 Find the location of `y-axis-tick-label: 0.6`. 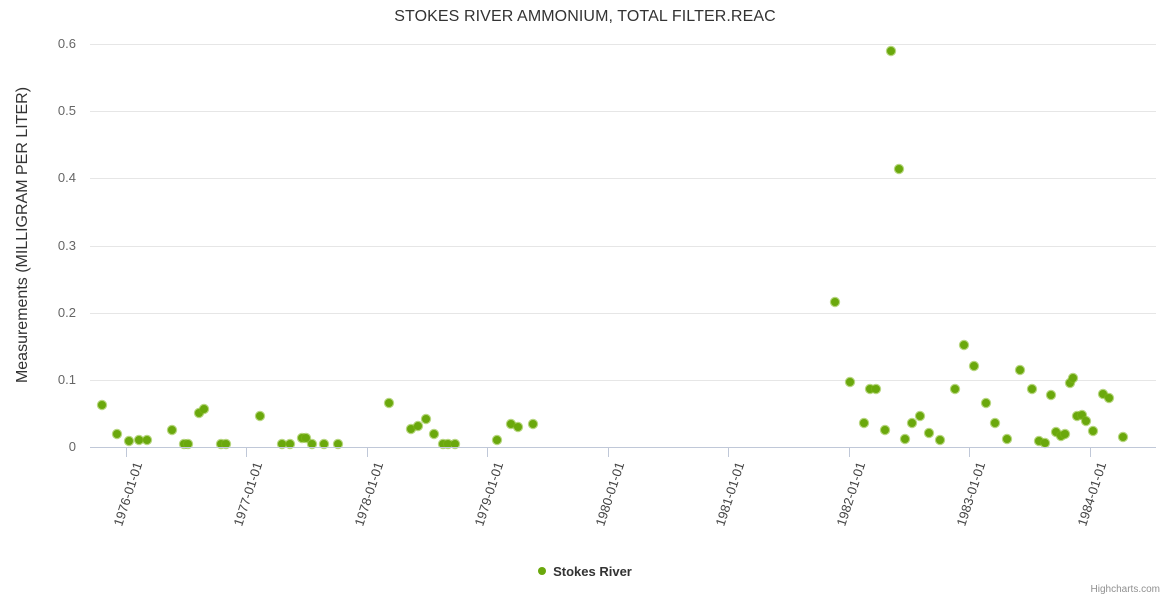

y-axis-tick-label: 0.6 is located at coordinates (66, 43).